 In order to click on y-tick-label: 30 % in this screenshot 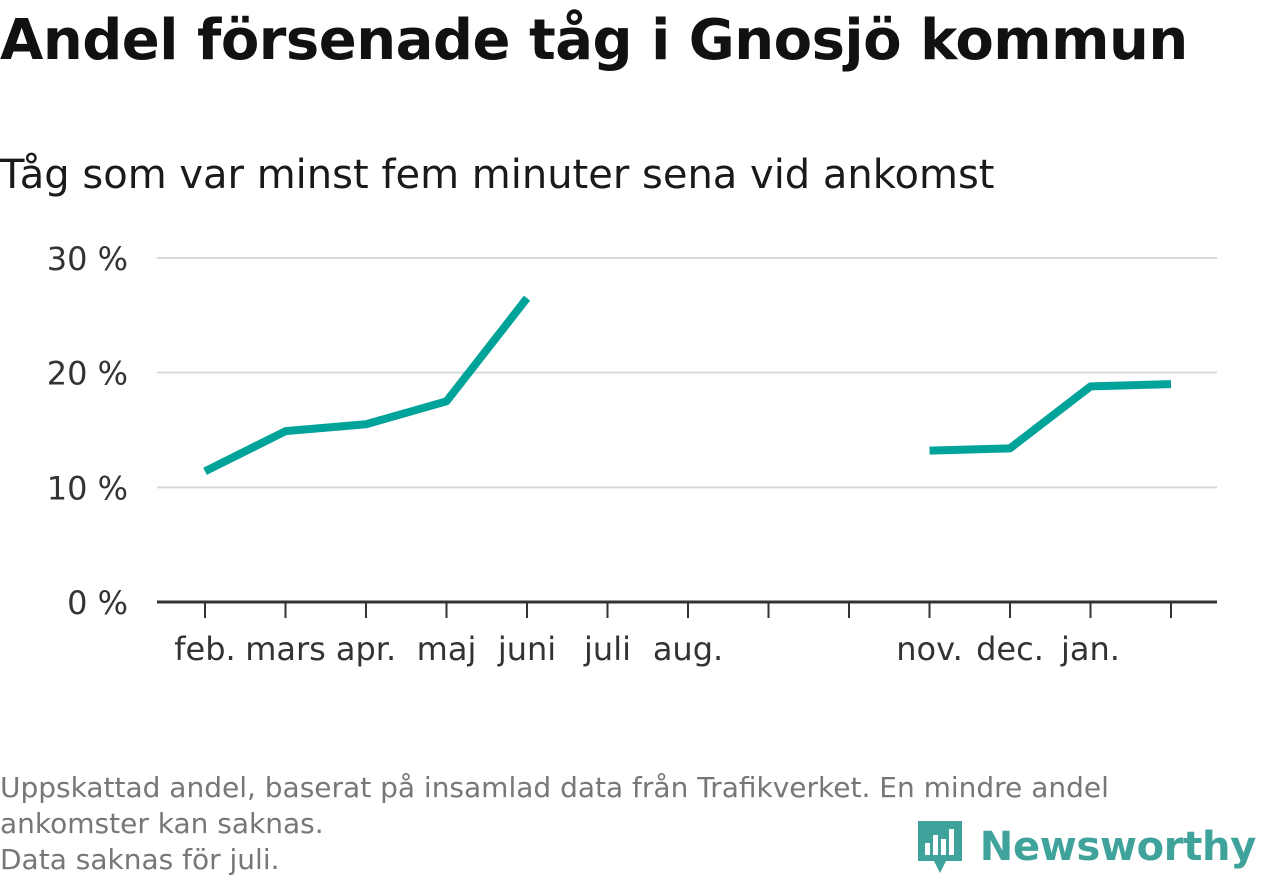, I will do `click(87, 259)`.